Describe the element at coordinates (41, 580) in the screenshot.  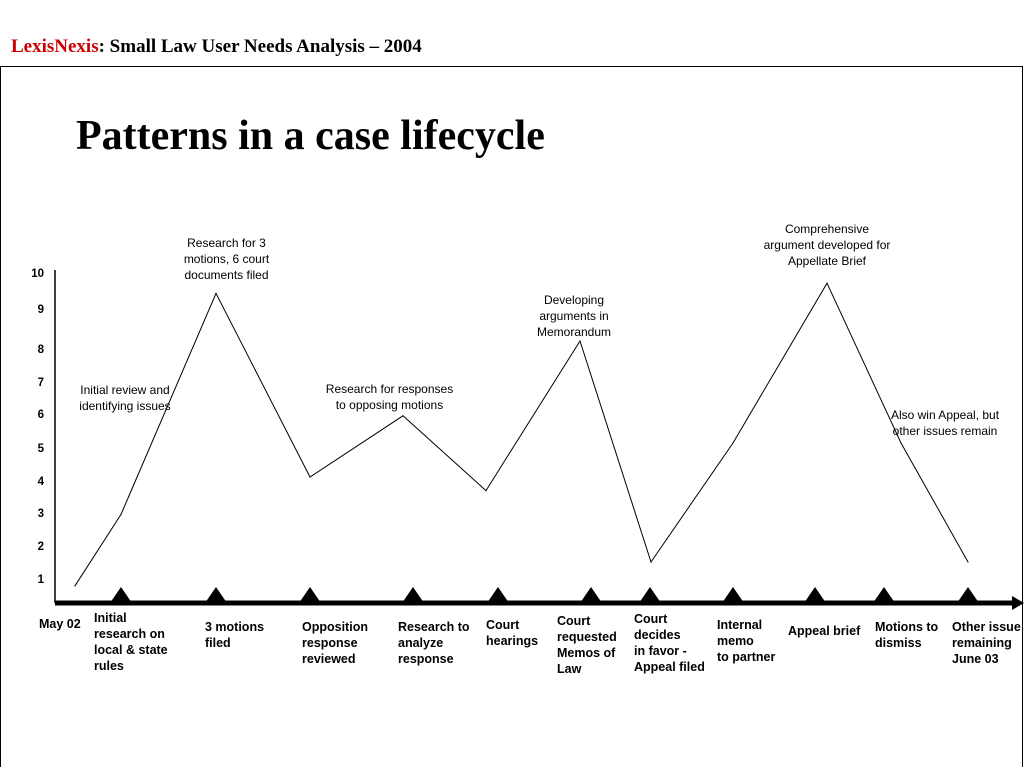
I see `y-tick-label: 1` at that location.